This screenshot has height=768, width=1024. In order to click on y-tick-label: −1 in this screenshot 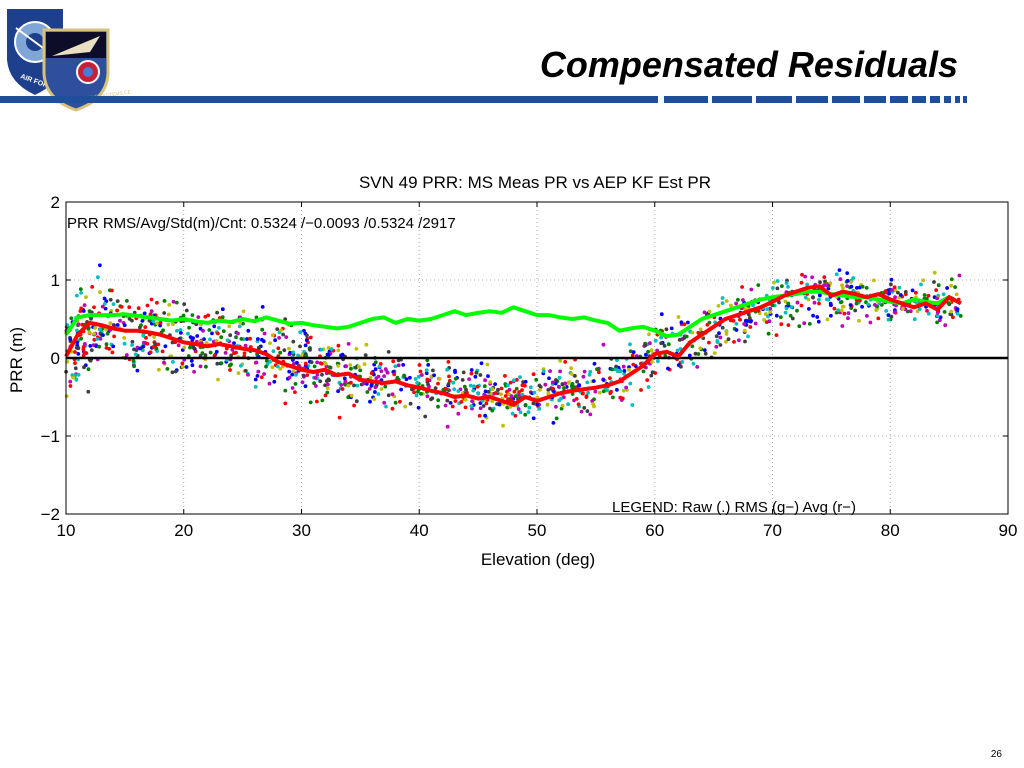, I will do `click(50, 436)`.